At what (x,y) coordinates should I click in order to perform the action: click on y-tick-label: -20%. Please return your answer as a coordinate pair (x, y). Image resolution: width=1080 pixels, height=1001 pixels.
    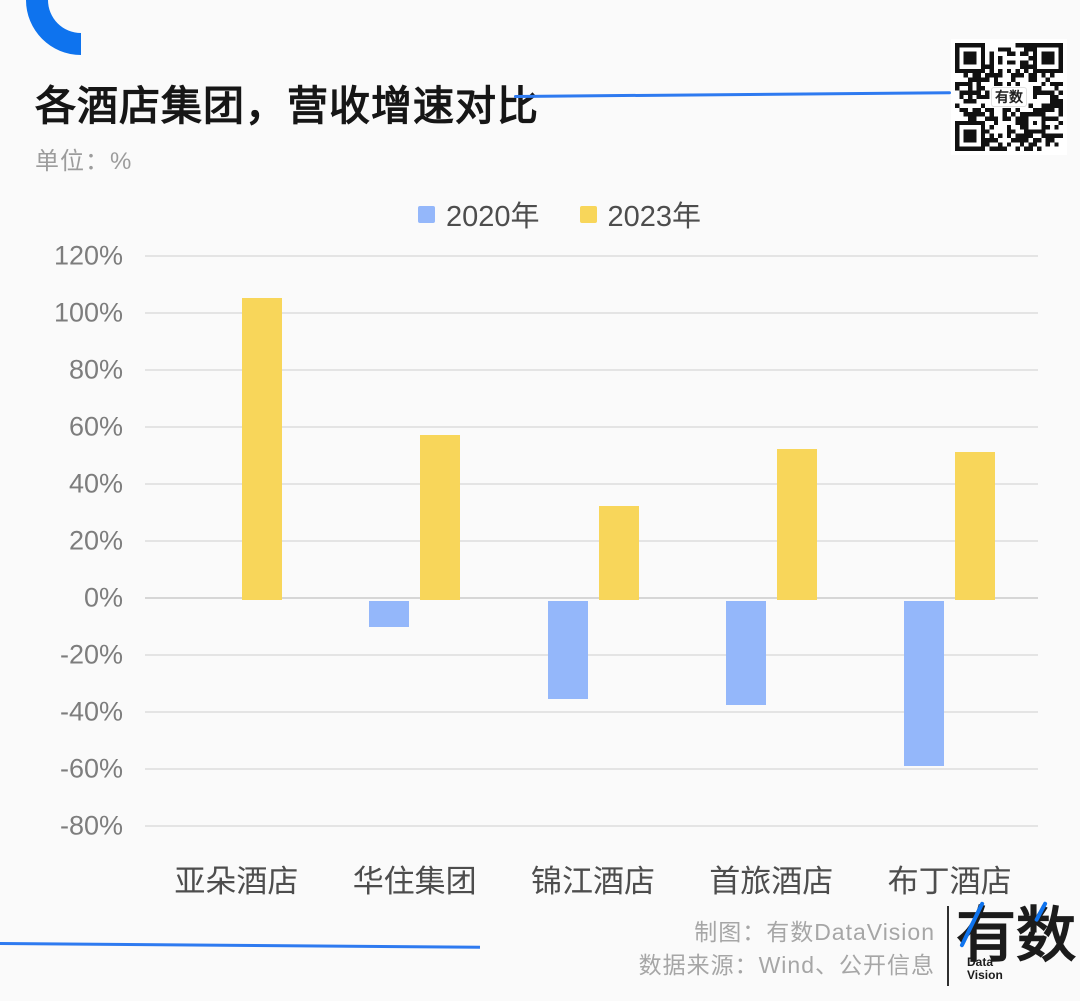
    Looking at the image, I should click on (91, 654).